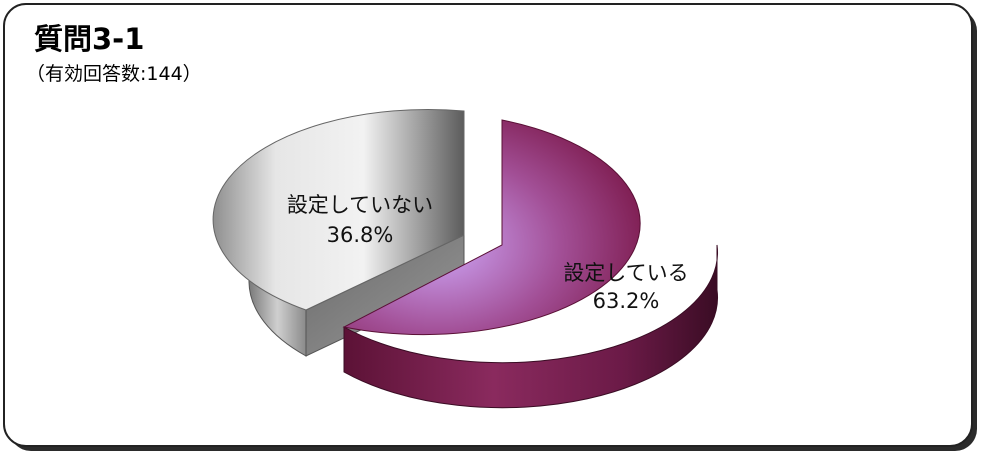 This screenshot has width=984, height=457. What do you see at coordinates (491, 227) in the screenshot?
I see `slice-top-purple` at bounding box center [491, 227].